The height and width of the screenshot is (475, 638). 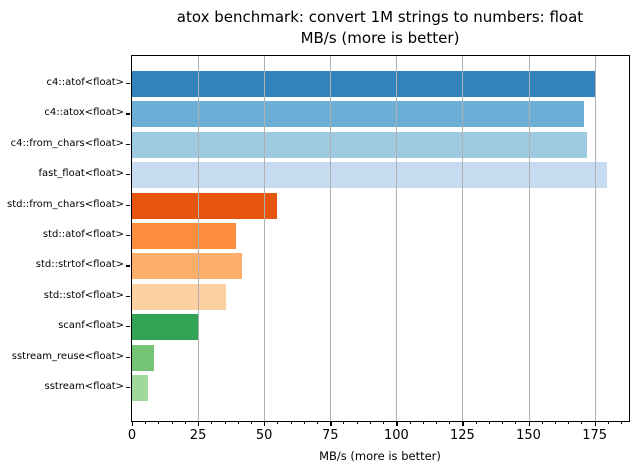 I want to click on x-axis: 0 25 50 75 100 125 150 175, so click(x=378, y=448).